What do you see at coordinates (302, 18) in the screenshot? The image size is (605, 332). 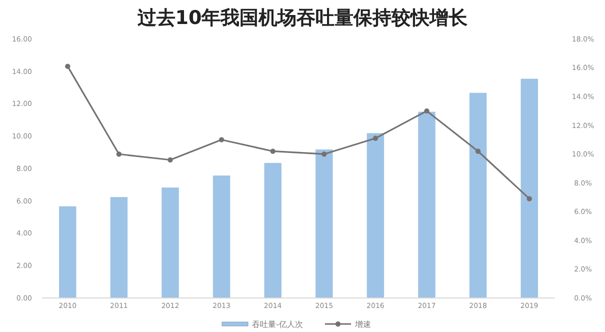 I see `chart-title: 过去10年我国机场吞吐量保持较快增长` at bounding box center [302, 18].